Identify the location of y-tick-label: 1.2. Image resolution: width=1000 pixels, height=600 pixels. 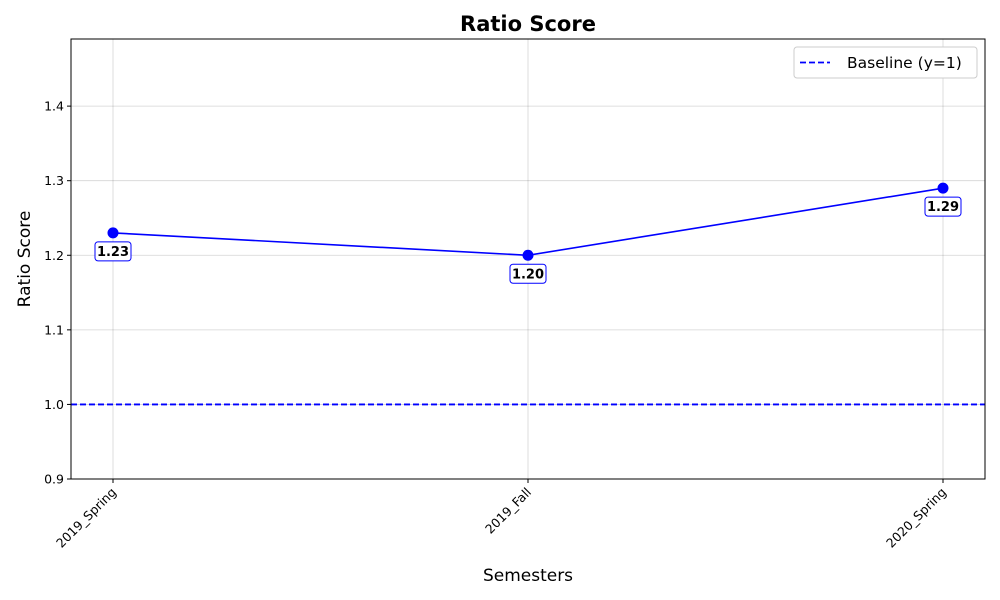
(54, 255).